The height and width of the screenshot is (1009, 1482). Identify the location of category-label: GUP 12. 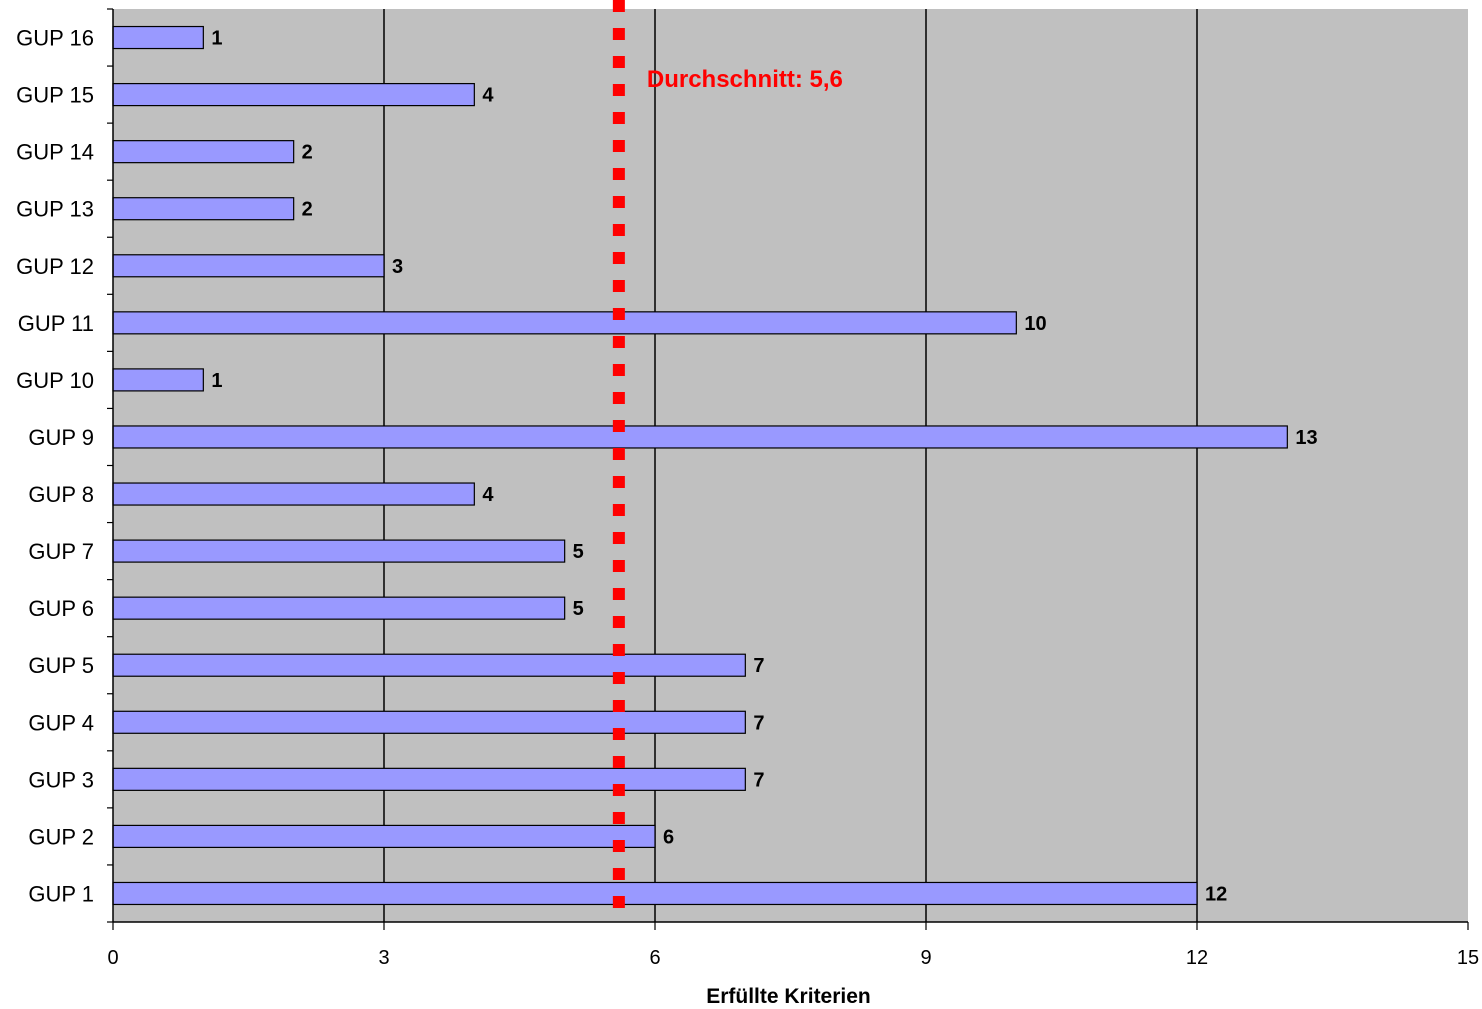
(55, 266).